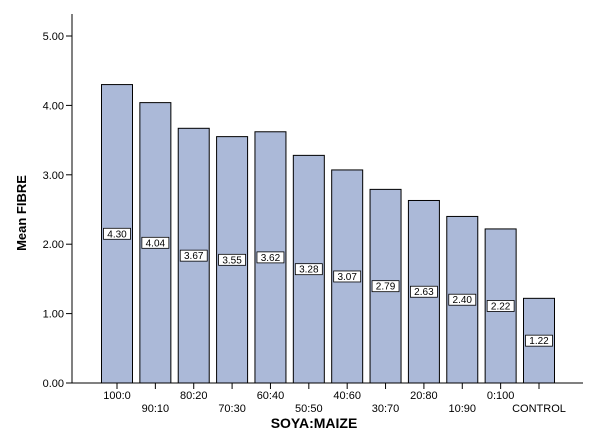 Image resolution: width=600 pixels, height=434 pixels. I want to click on x-tick-label: 40:60, so click(347, 396).